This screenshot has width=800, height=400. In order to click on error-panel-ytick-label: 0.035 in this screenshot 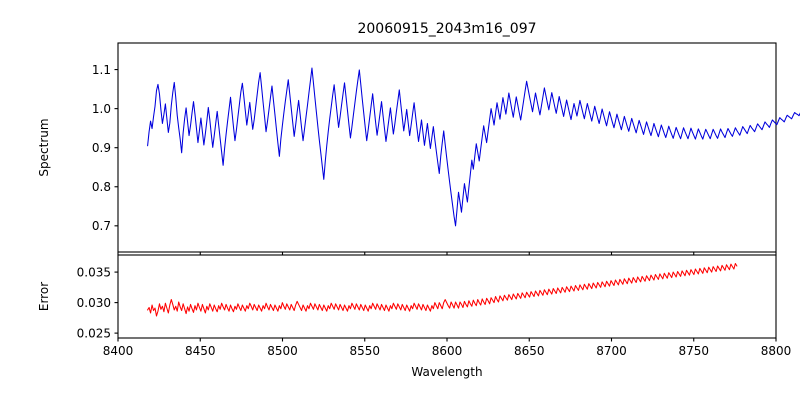, I will do `click(94, 272)`.